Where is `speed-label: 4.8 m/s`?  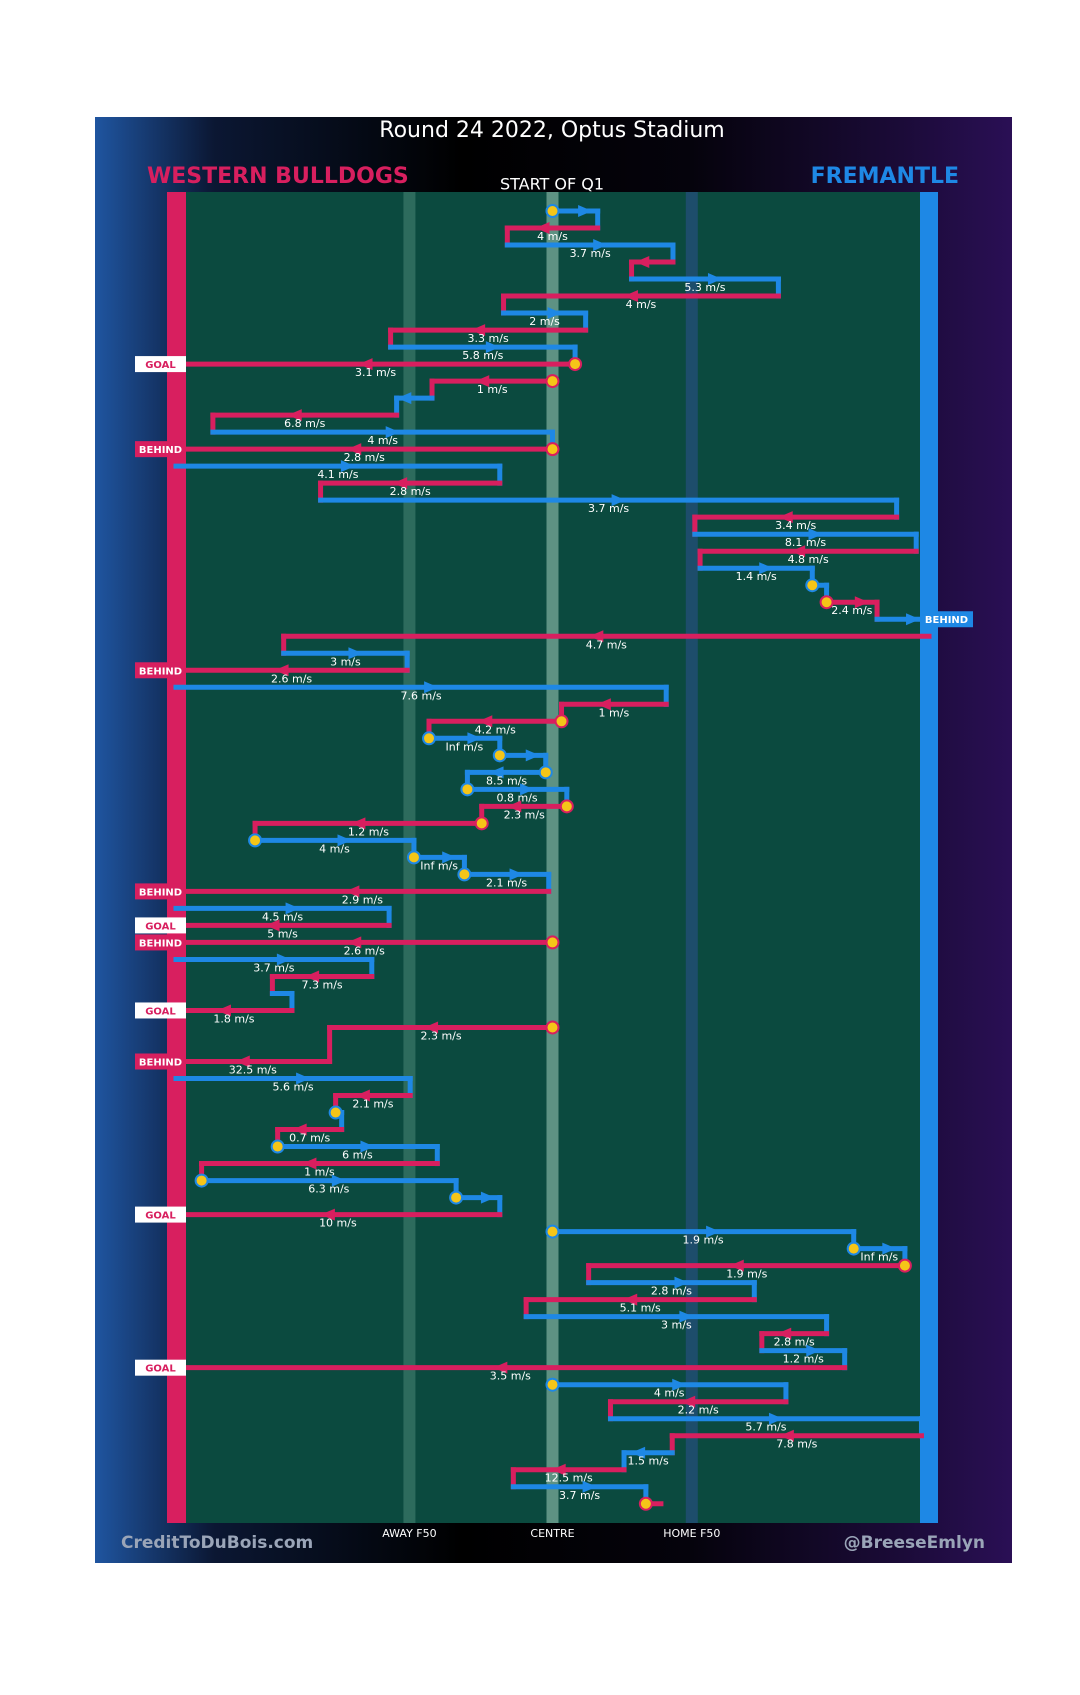
speed-label: 4.8 m/s is located at coordinates (808, 559).